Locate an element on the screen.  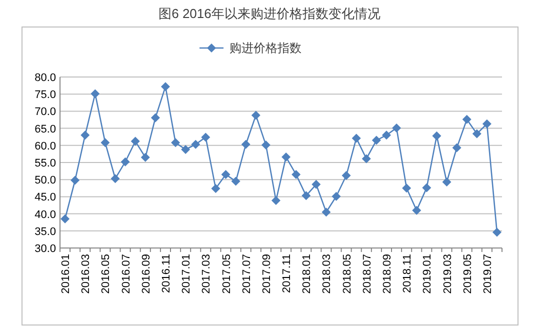
x-tick-label: 2018.09 is located at coordinates (387, 274).